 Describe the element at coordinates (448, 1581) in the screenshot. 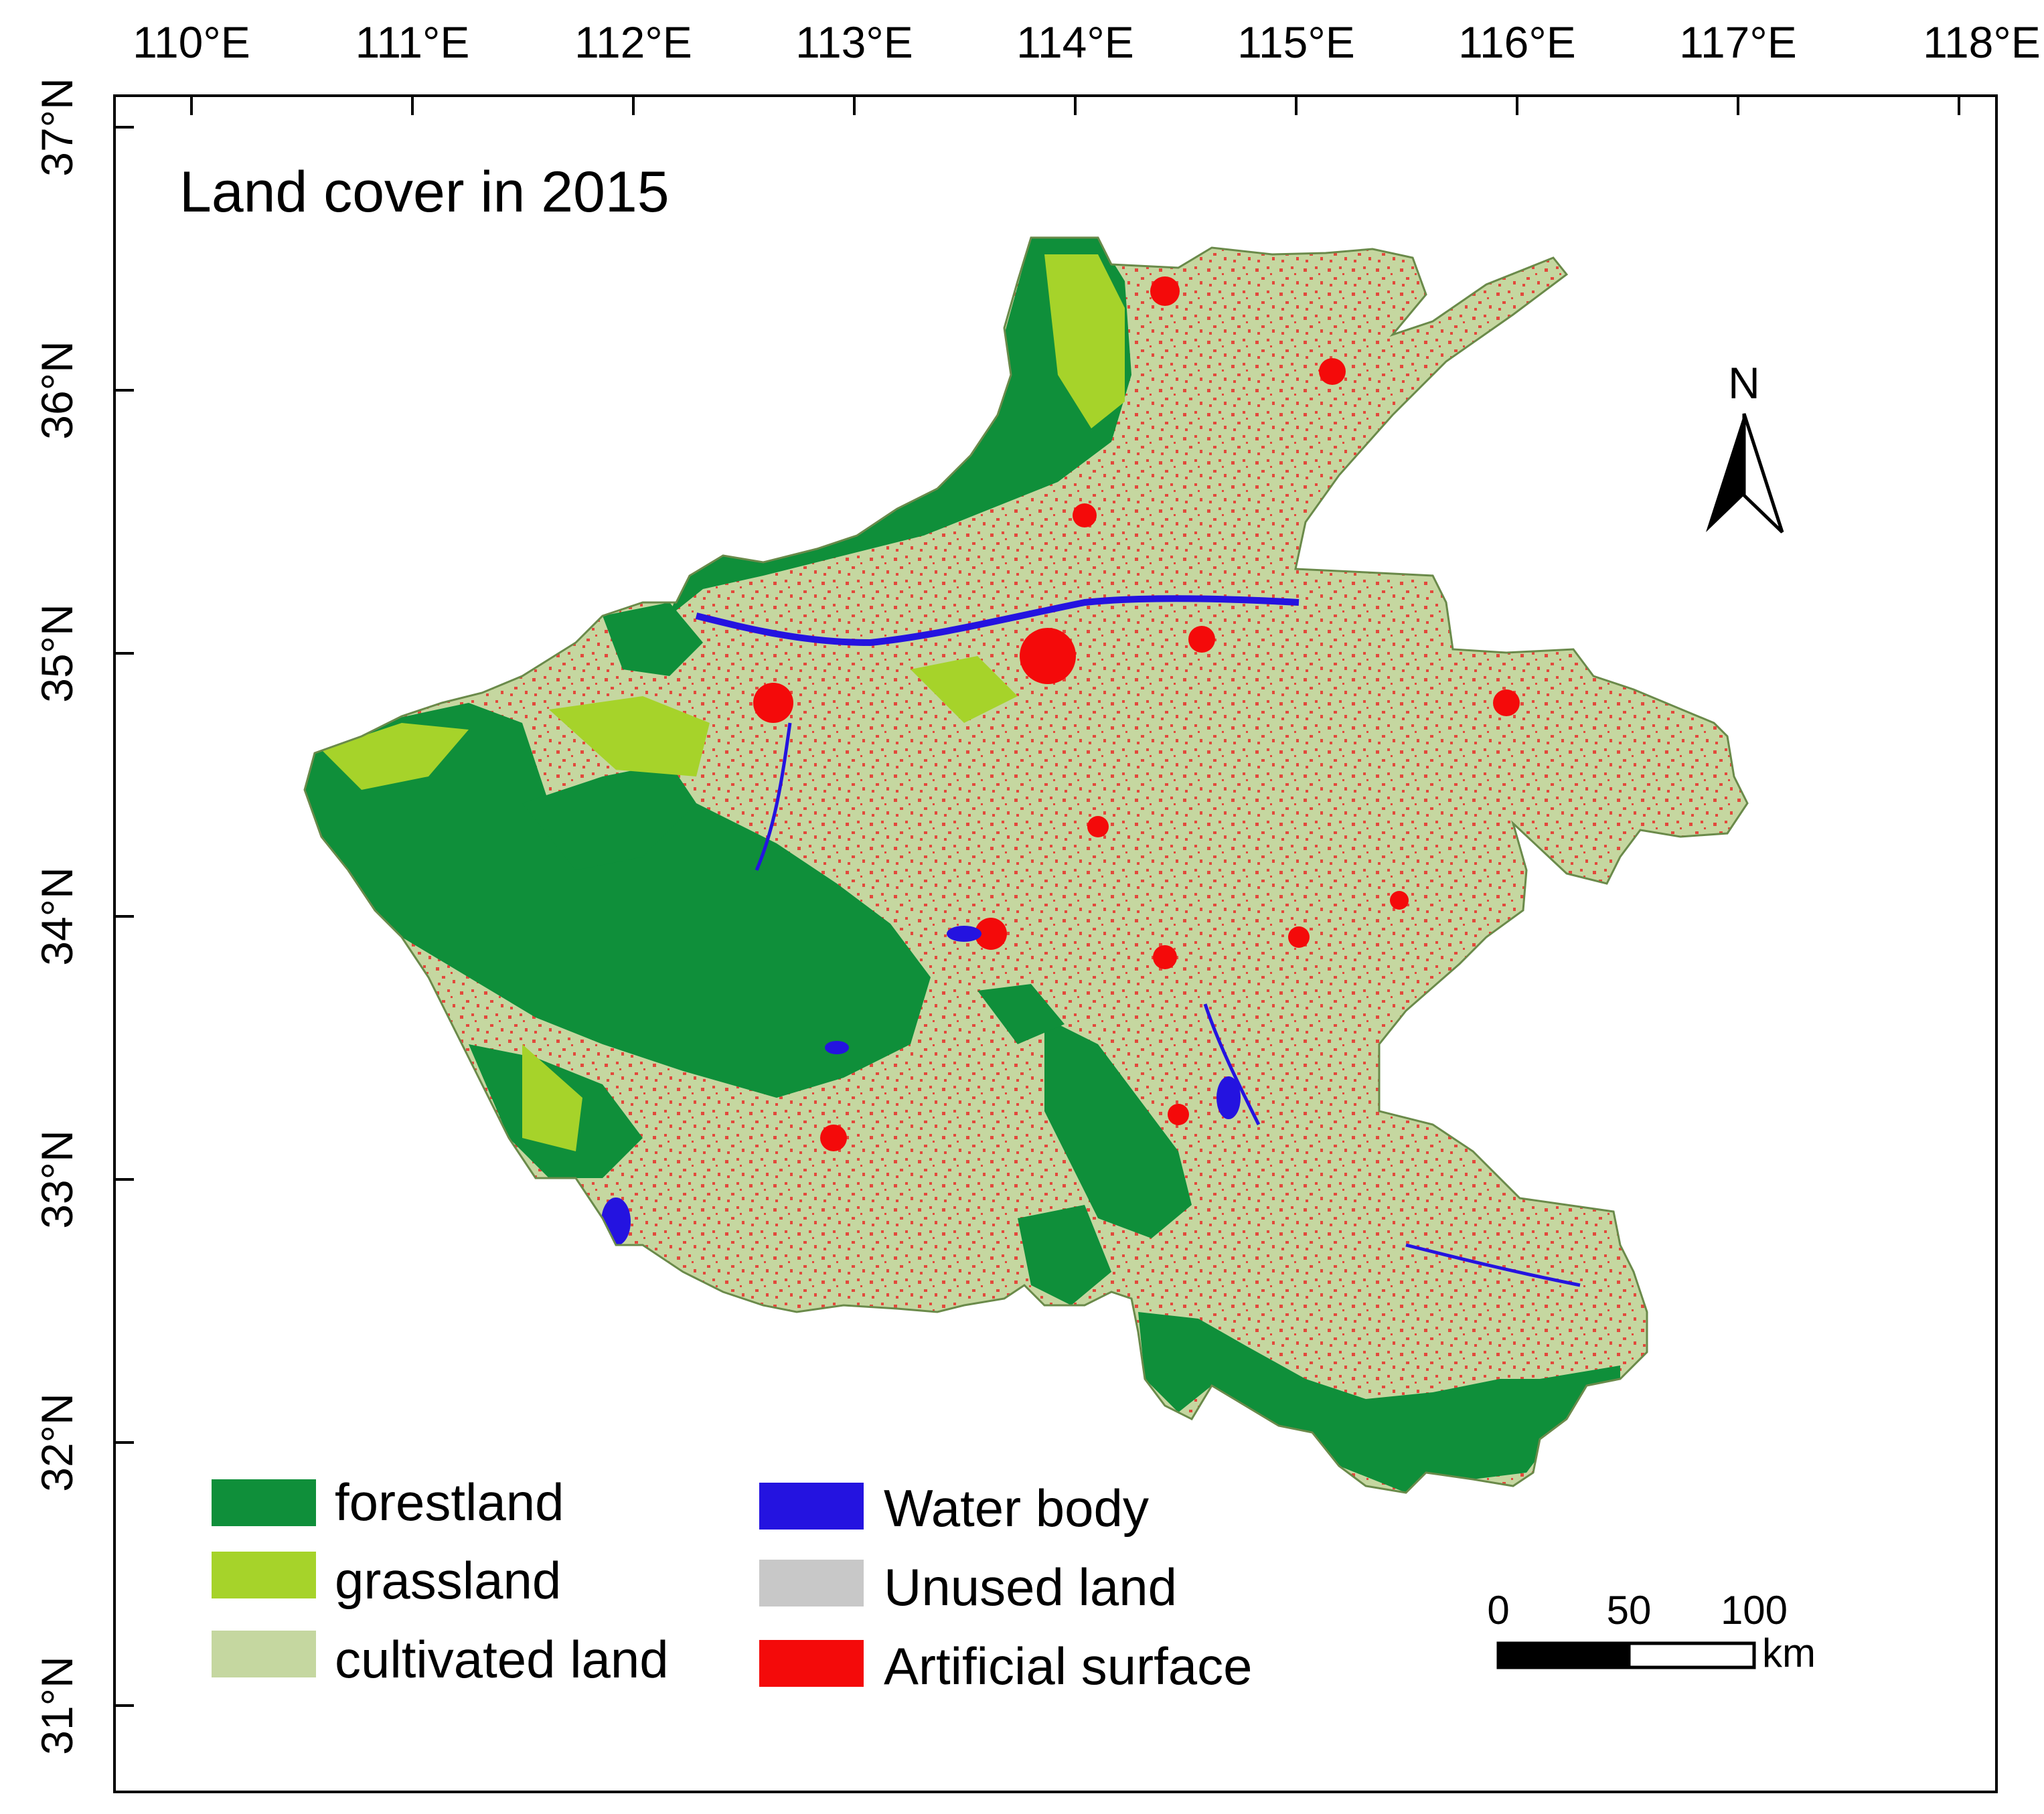

I see `legend-label-grassland: grassland` at that location.